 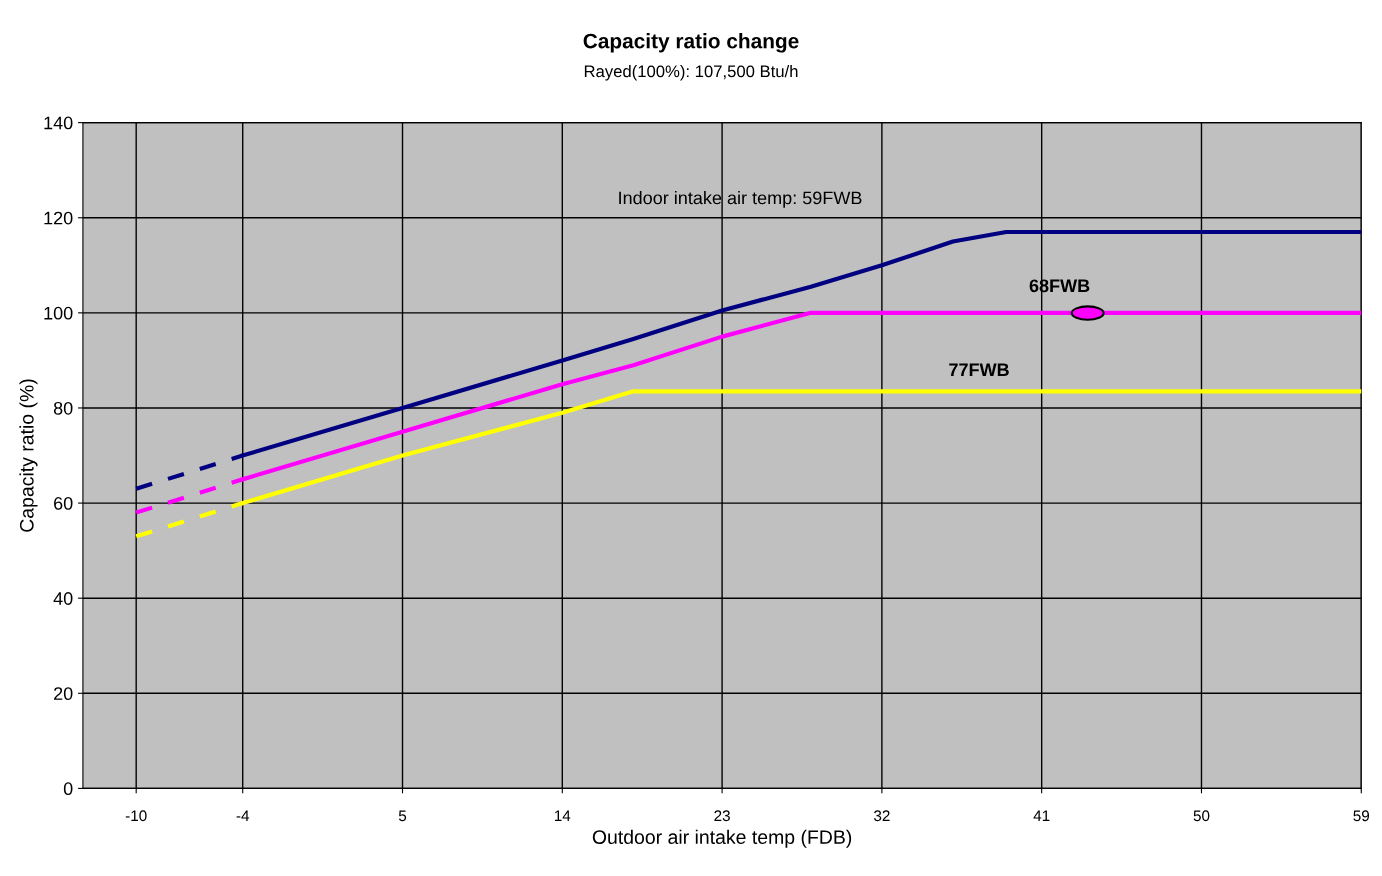 I want to click on x-axis-title: Outdoor air intake temp (FDB), so click(x=722, y=838).